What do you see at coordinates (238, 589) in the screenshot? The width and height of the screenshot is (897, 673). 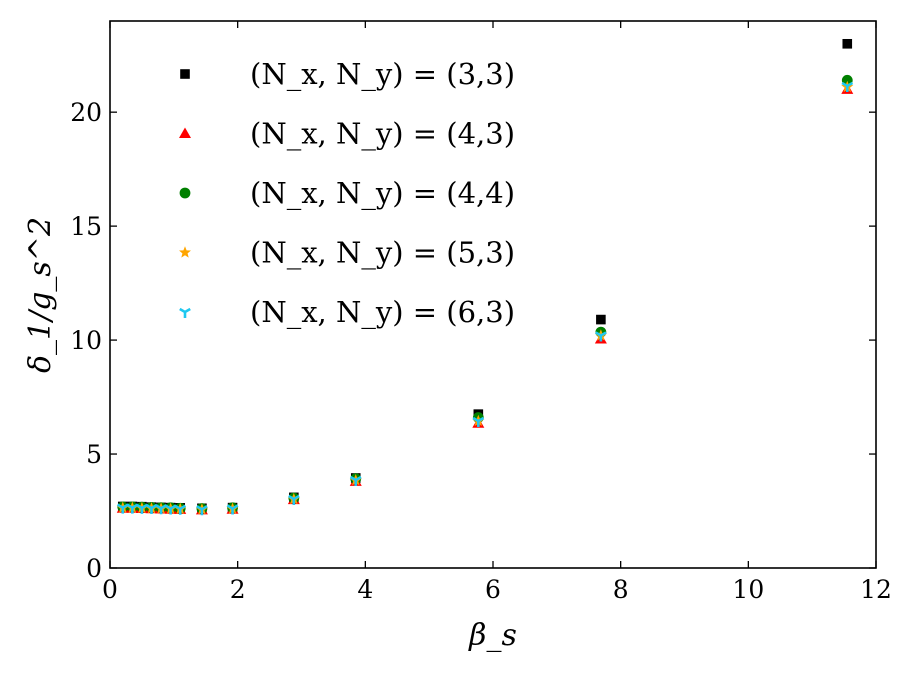 I see `x-tick-label: 2` at bounding box center [238, 589].